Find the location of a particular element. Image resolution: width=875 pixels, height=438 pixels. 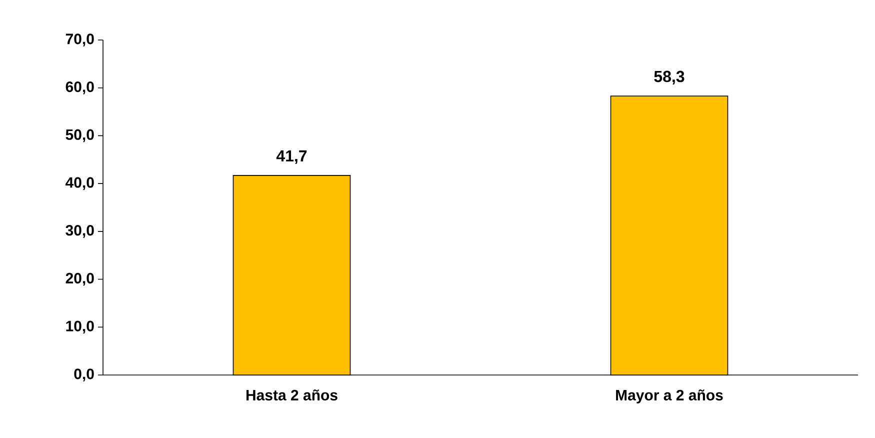

y-tick-label: 30,0 is located at coordinates (80, 231).